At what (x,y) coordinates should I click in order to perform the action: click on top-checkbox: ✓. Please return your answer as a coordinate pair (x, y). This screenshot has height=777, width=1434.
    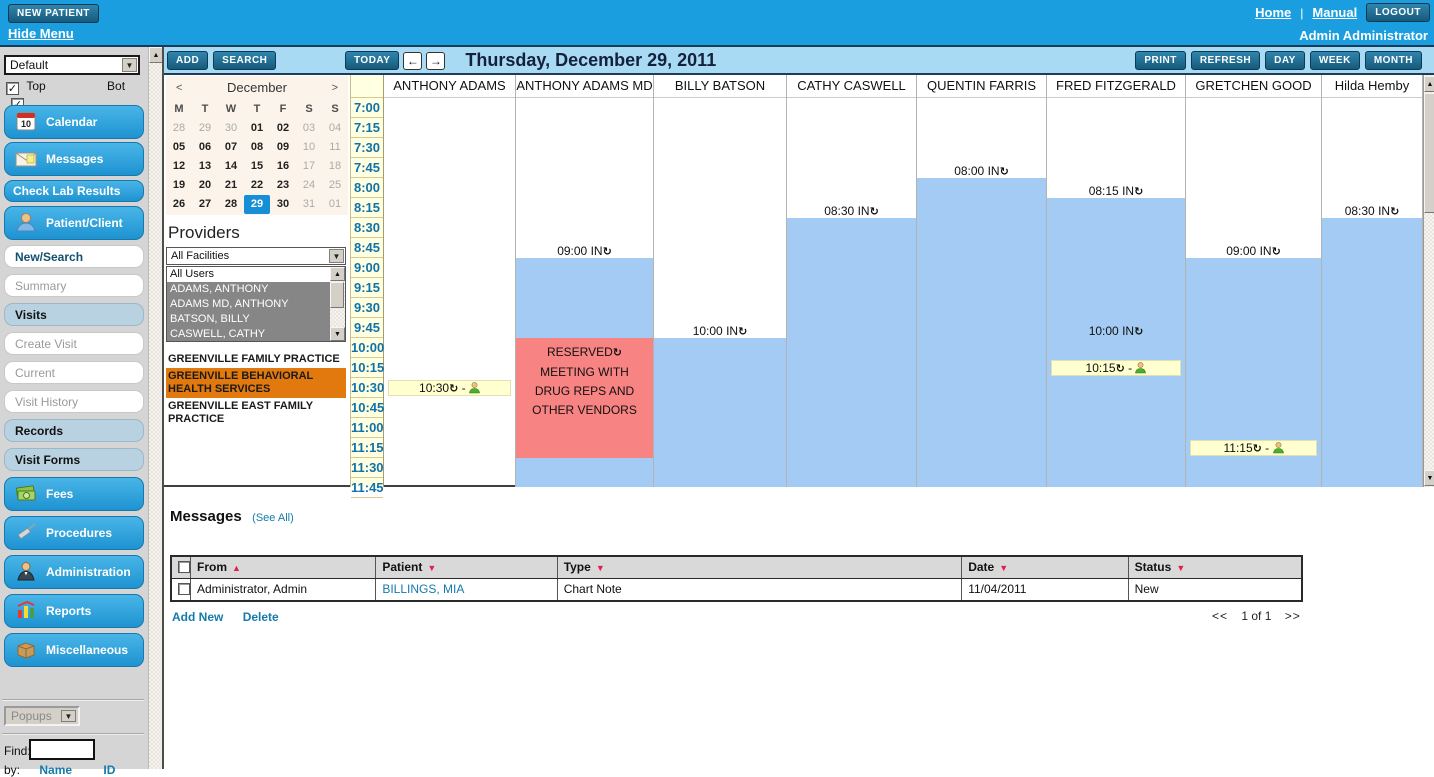
    Looking at the image, I should click on (12, 88).